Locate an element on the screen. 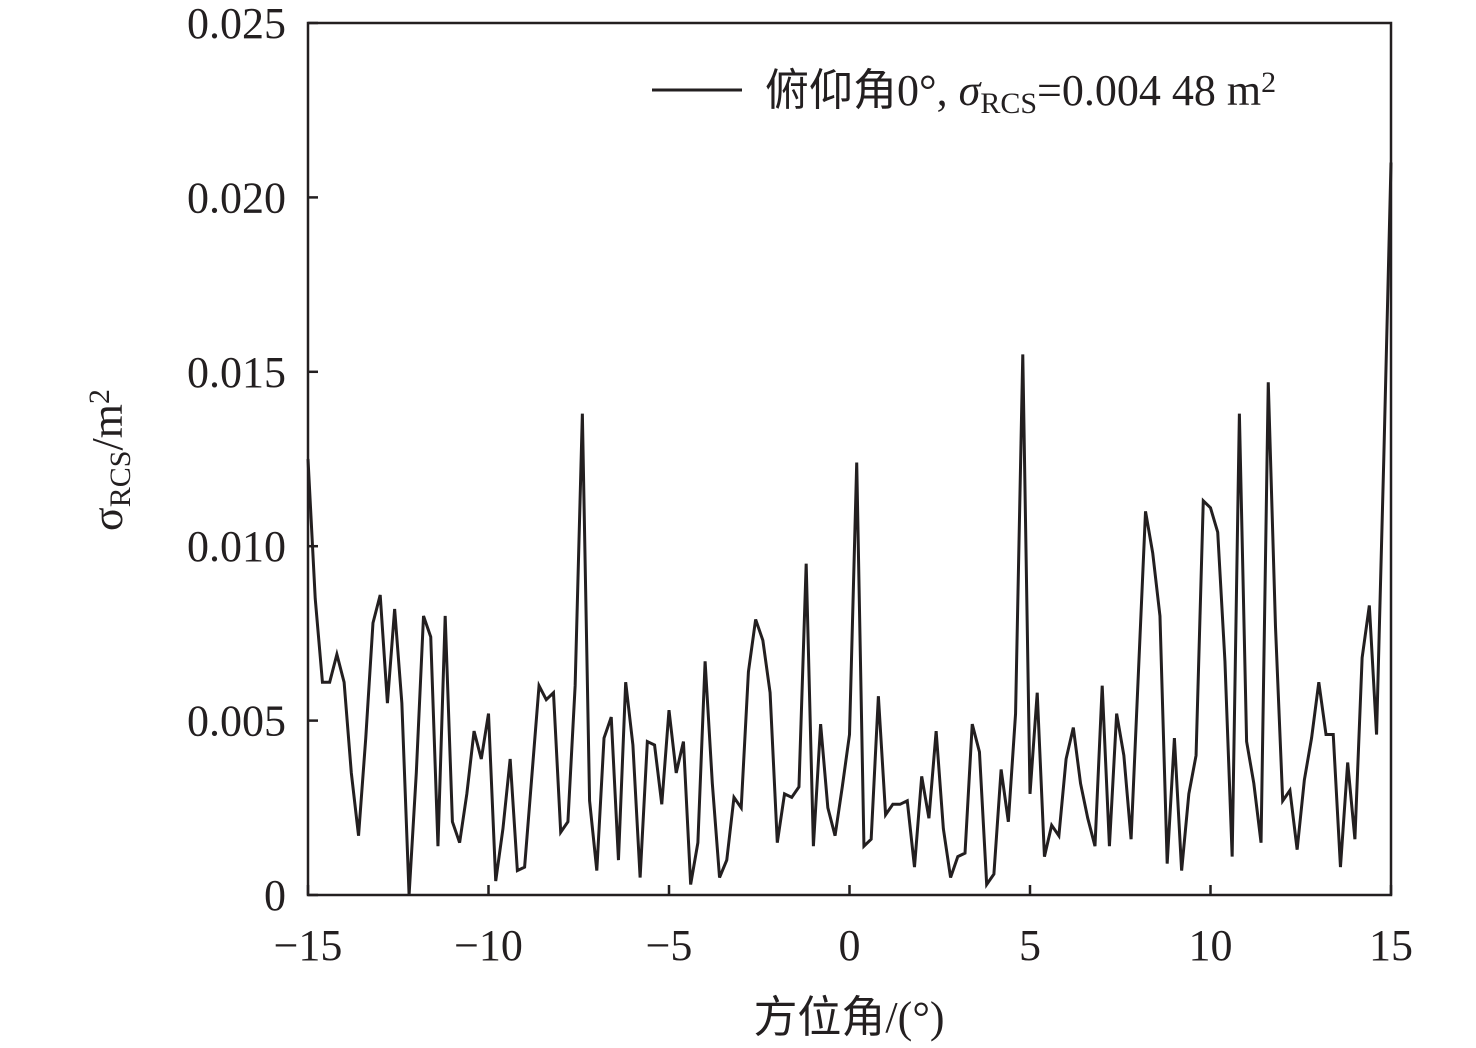  x-tick-label: −10 is located at coordinates (488, 945).